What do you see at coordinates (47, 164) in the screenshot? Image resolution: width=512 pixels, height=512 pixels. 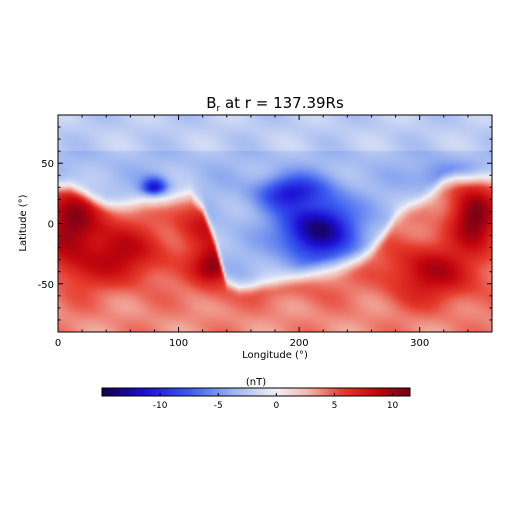 I see `y-tick-label: 50` at bounding box center [47, 164].